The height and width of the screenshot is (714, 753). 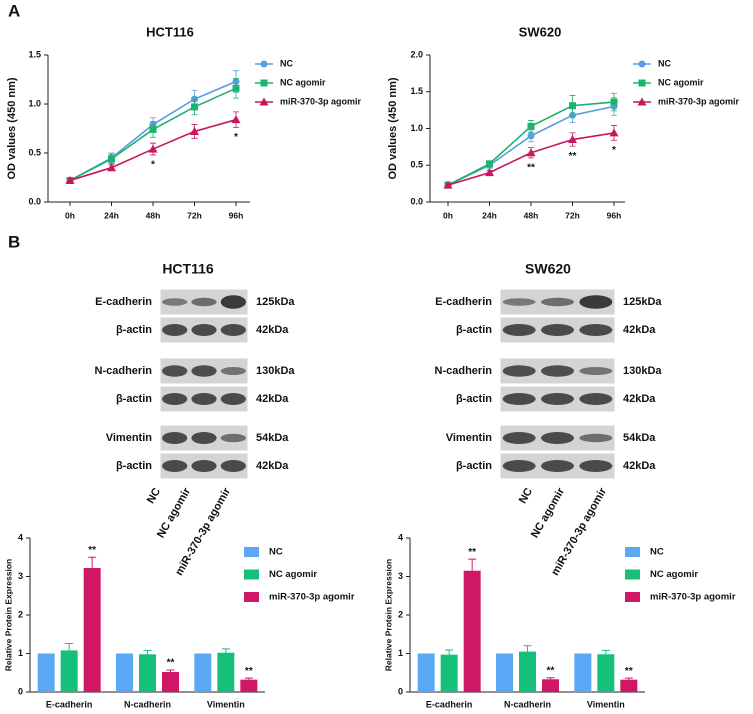 What do you see at coordinates (400, 537) in the screenshot?
I see `y-tick-label: 4` at bounding box center [400, 537].